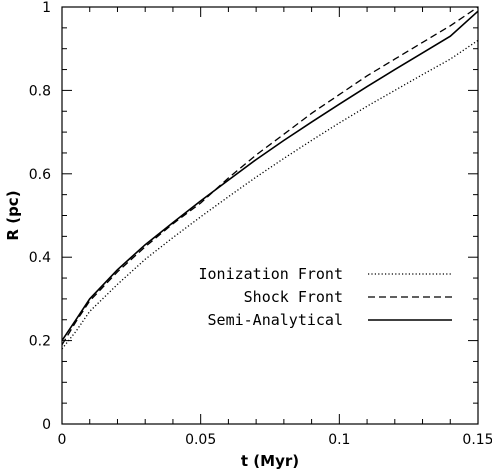 The height and width of the screenshot is (471, 492). What do you see at coordinates (62, 440) in the screenshot?
I see `x-tick-label: 0` at bounding box center [62, 440].